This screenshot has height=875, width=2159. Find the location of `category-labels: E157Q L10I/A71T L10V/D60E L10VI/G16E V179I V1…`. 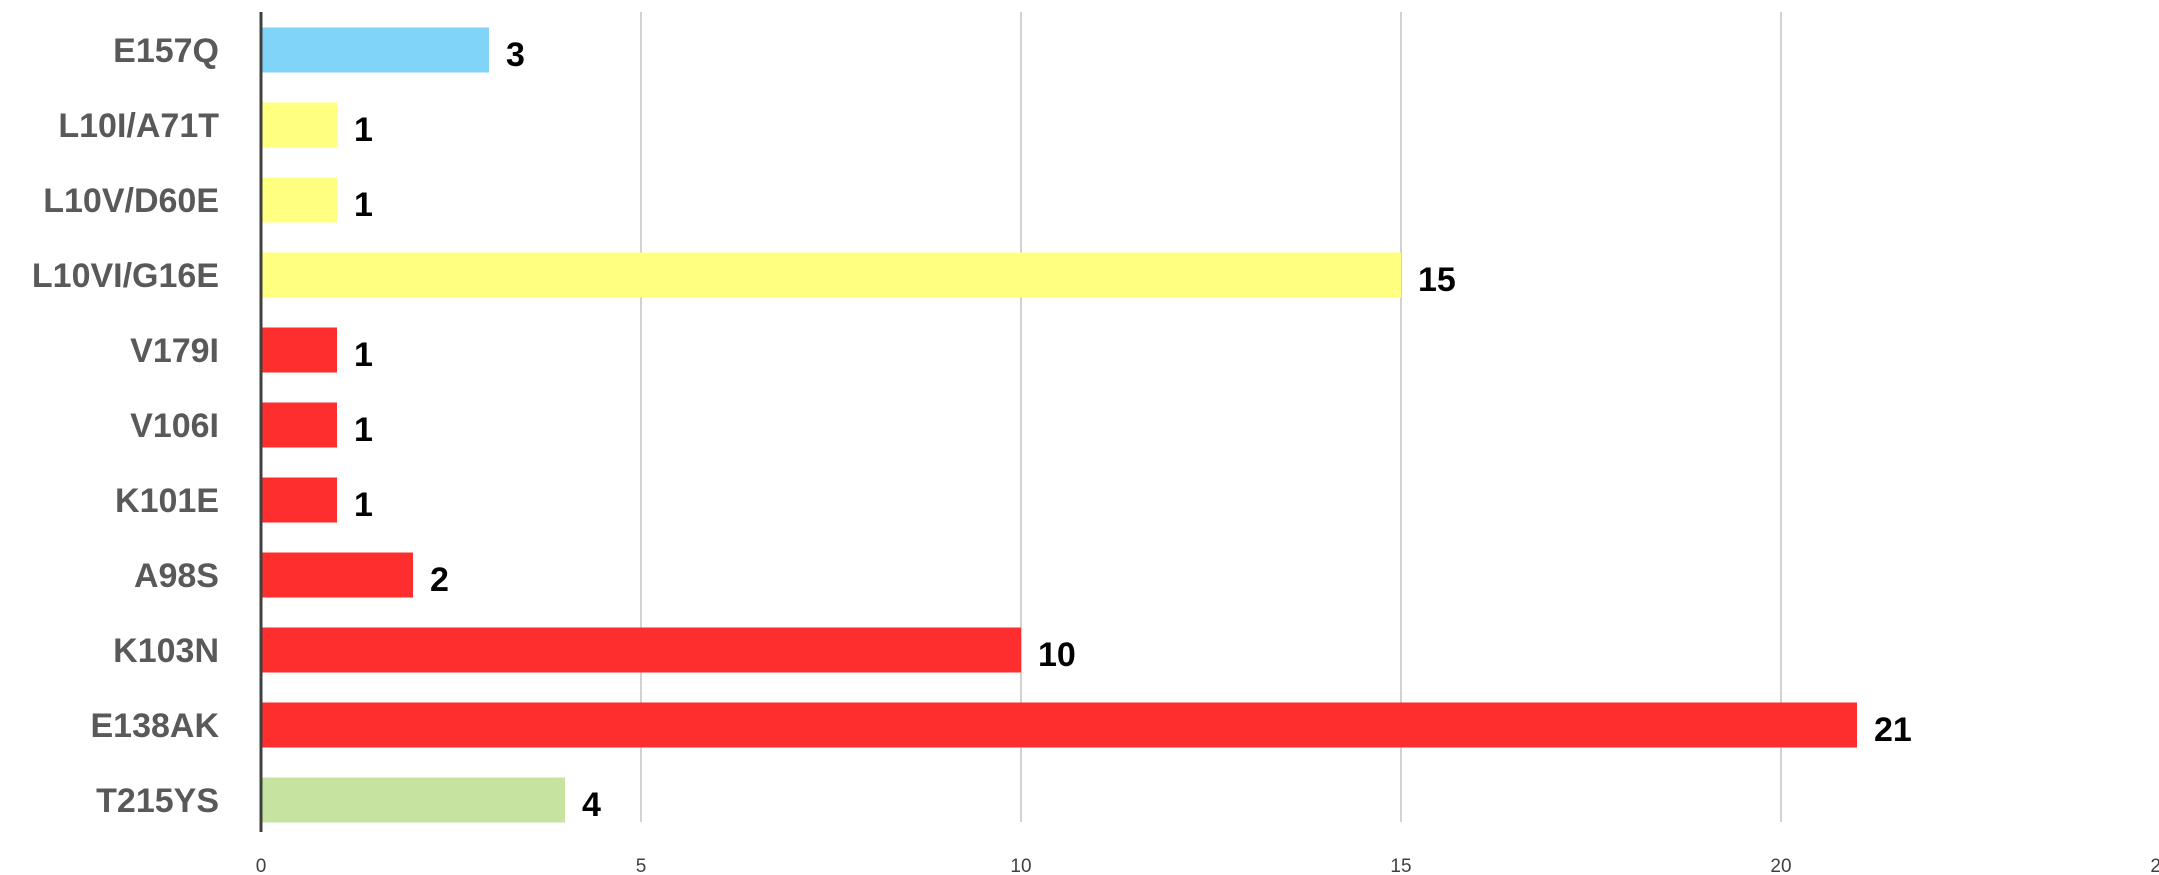

category-labels: E157Q L10I/A71T L10V/D60E L10VI/G16E V179I V1… is located at coordinates (126, 426).